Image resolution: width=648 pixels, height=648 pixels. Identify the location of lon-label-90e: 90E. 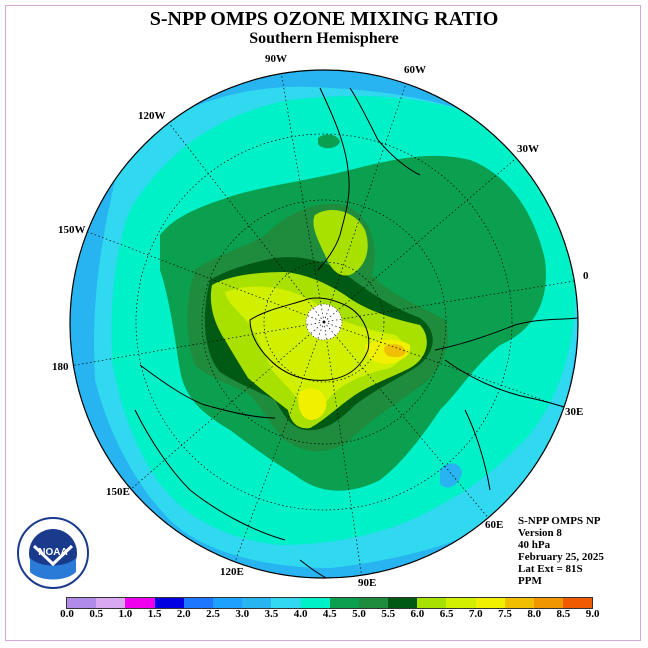
(367, 583).